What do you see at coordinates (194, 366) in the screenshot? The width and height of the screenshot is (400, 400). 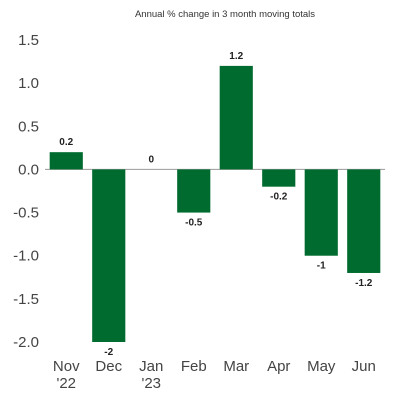 I see `x-tick-label: Feb` at bounding box center [194, 366].